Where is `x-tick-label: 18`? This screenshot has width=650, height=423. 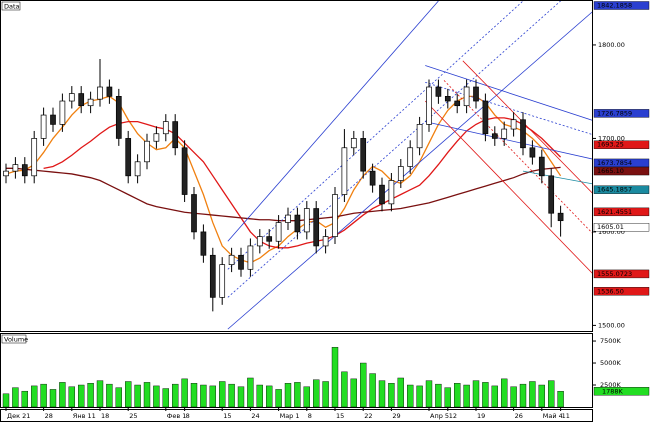
x-tick-label: 18 is located at coordinates (105, 416).